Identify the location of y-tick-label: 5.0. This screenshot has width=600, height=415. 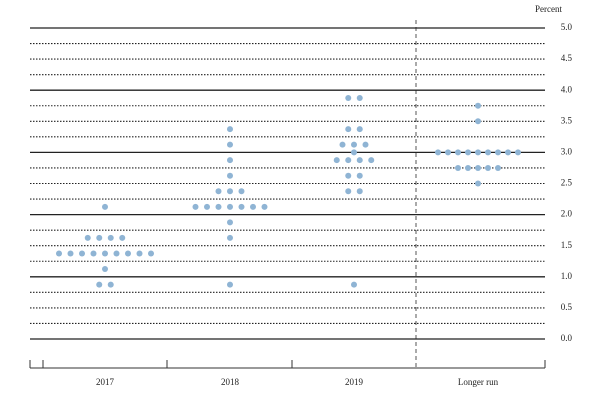
(567, 27).